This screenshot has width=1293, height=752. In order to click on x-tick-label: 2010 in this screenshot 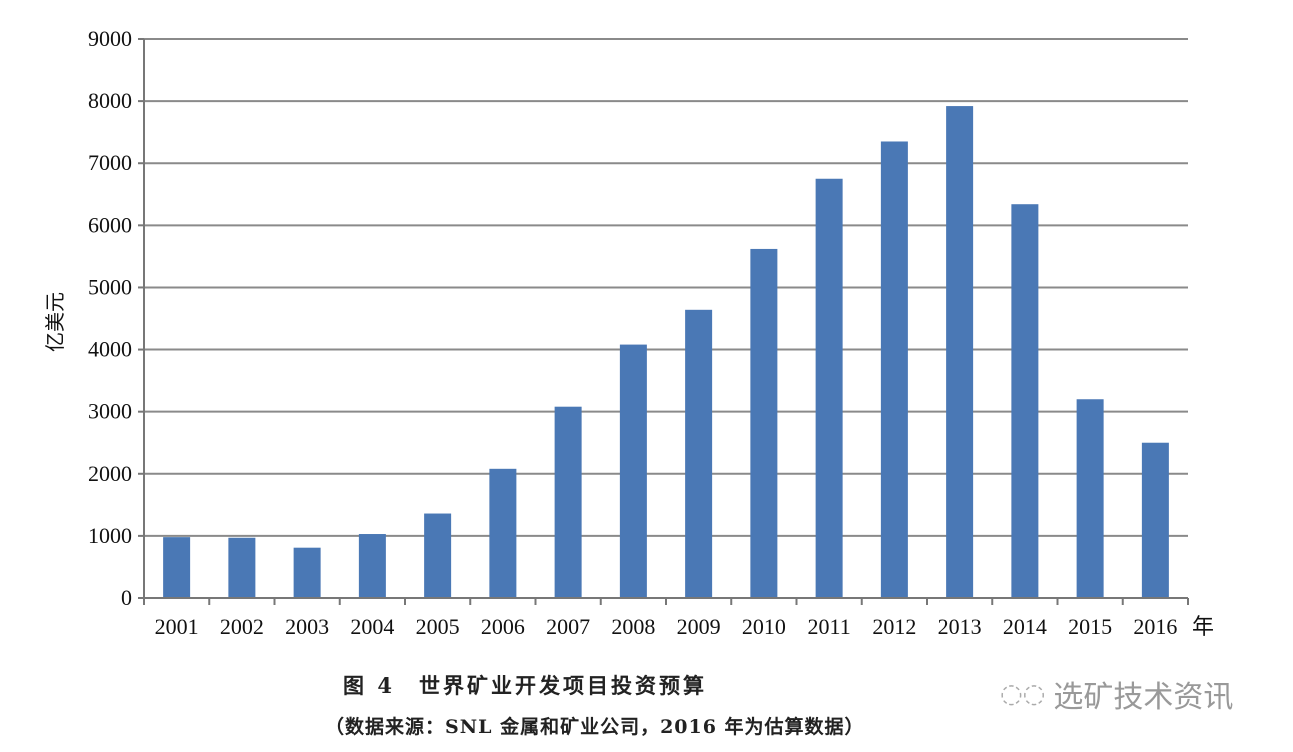, I will do `click(764, 626)`.